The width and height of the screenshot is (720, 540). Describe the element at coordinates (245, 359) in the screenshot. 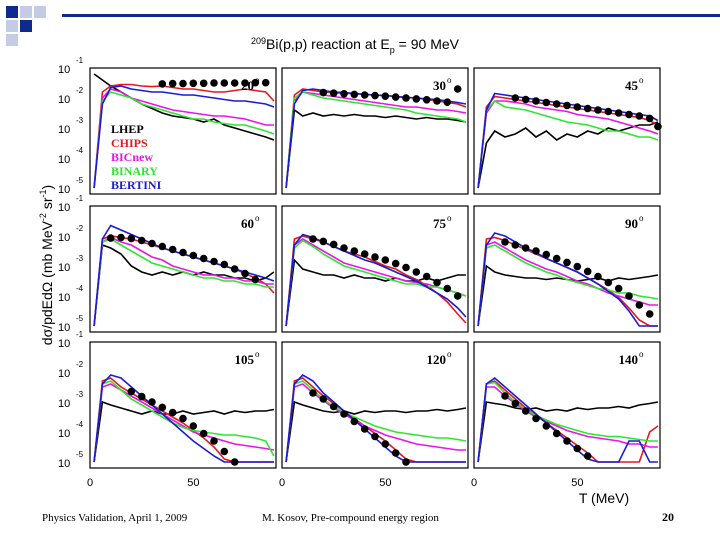

I see `angle-label: 105` at that location.